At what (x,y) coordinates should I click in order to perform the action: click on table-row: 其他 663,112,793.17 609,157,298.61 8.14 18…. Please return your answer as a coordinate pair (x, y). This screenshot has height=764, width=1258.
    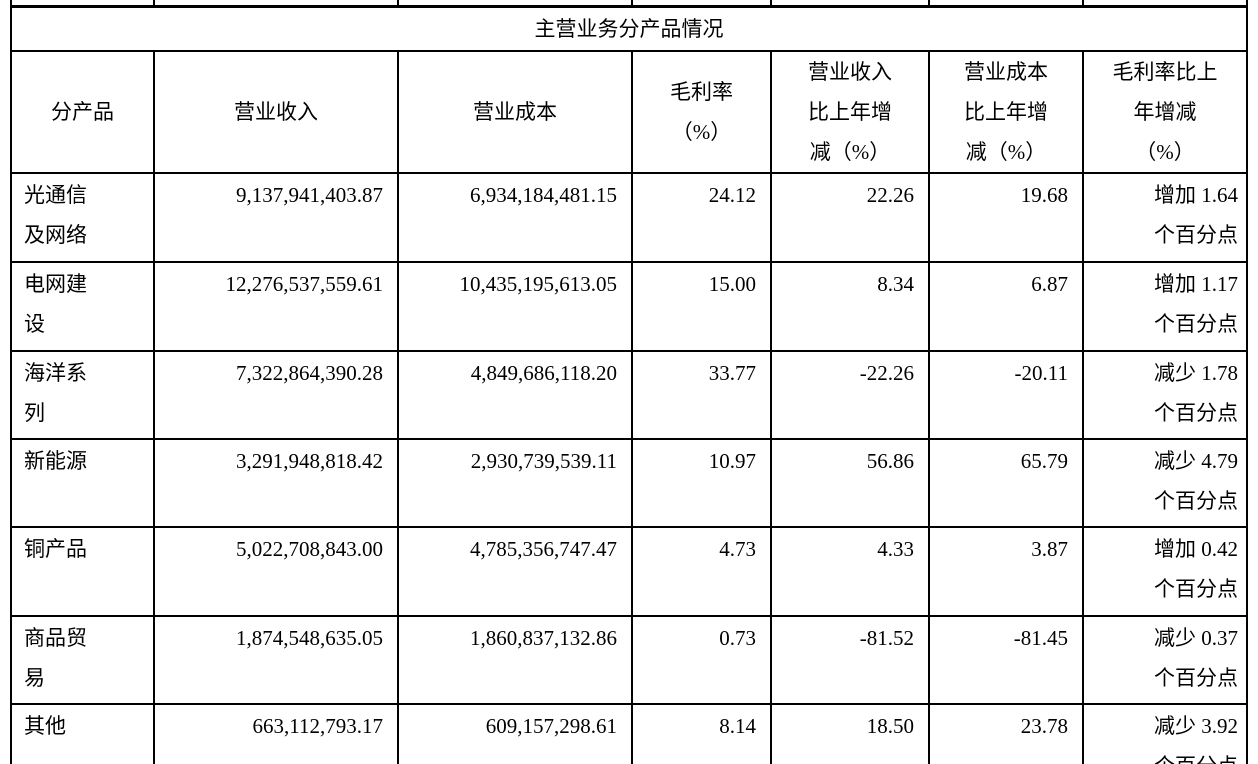
    Looking at the image, I should click on (629, 733).